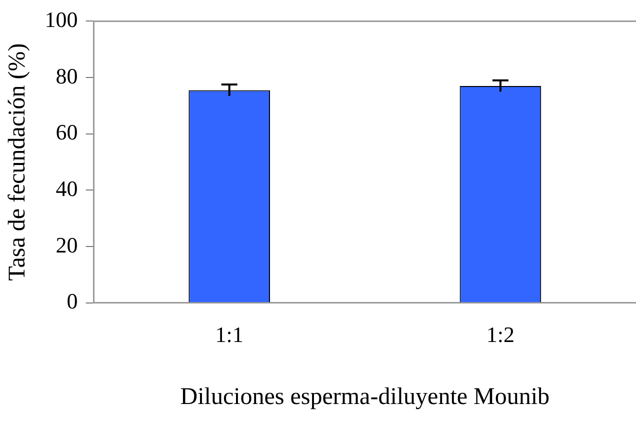 The width and height of the screenshot is (636, 426). What do you see at coordinates (67, 245) in the screenshot?
I see `y-tick-label: 20` at bounding box center [67, 245].